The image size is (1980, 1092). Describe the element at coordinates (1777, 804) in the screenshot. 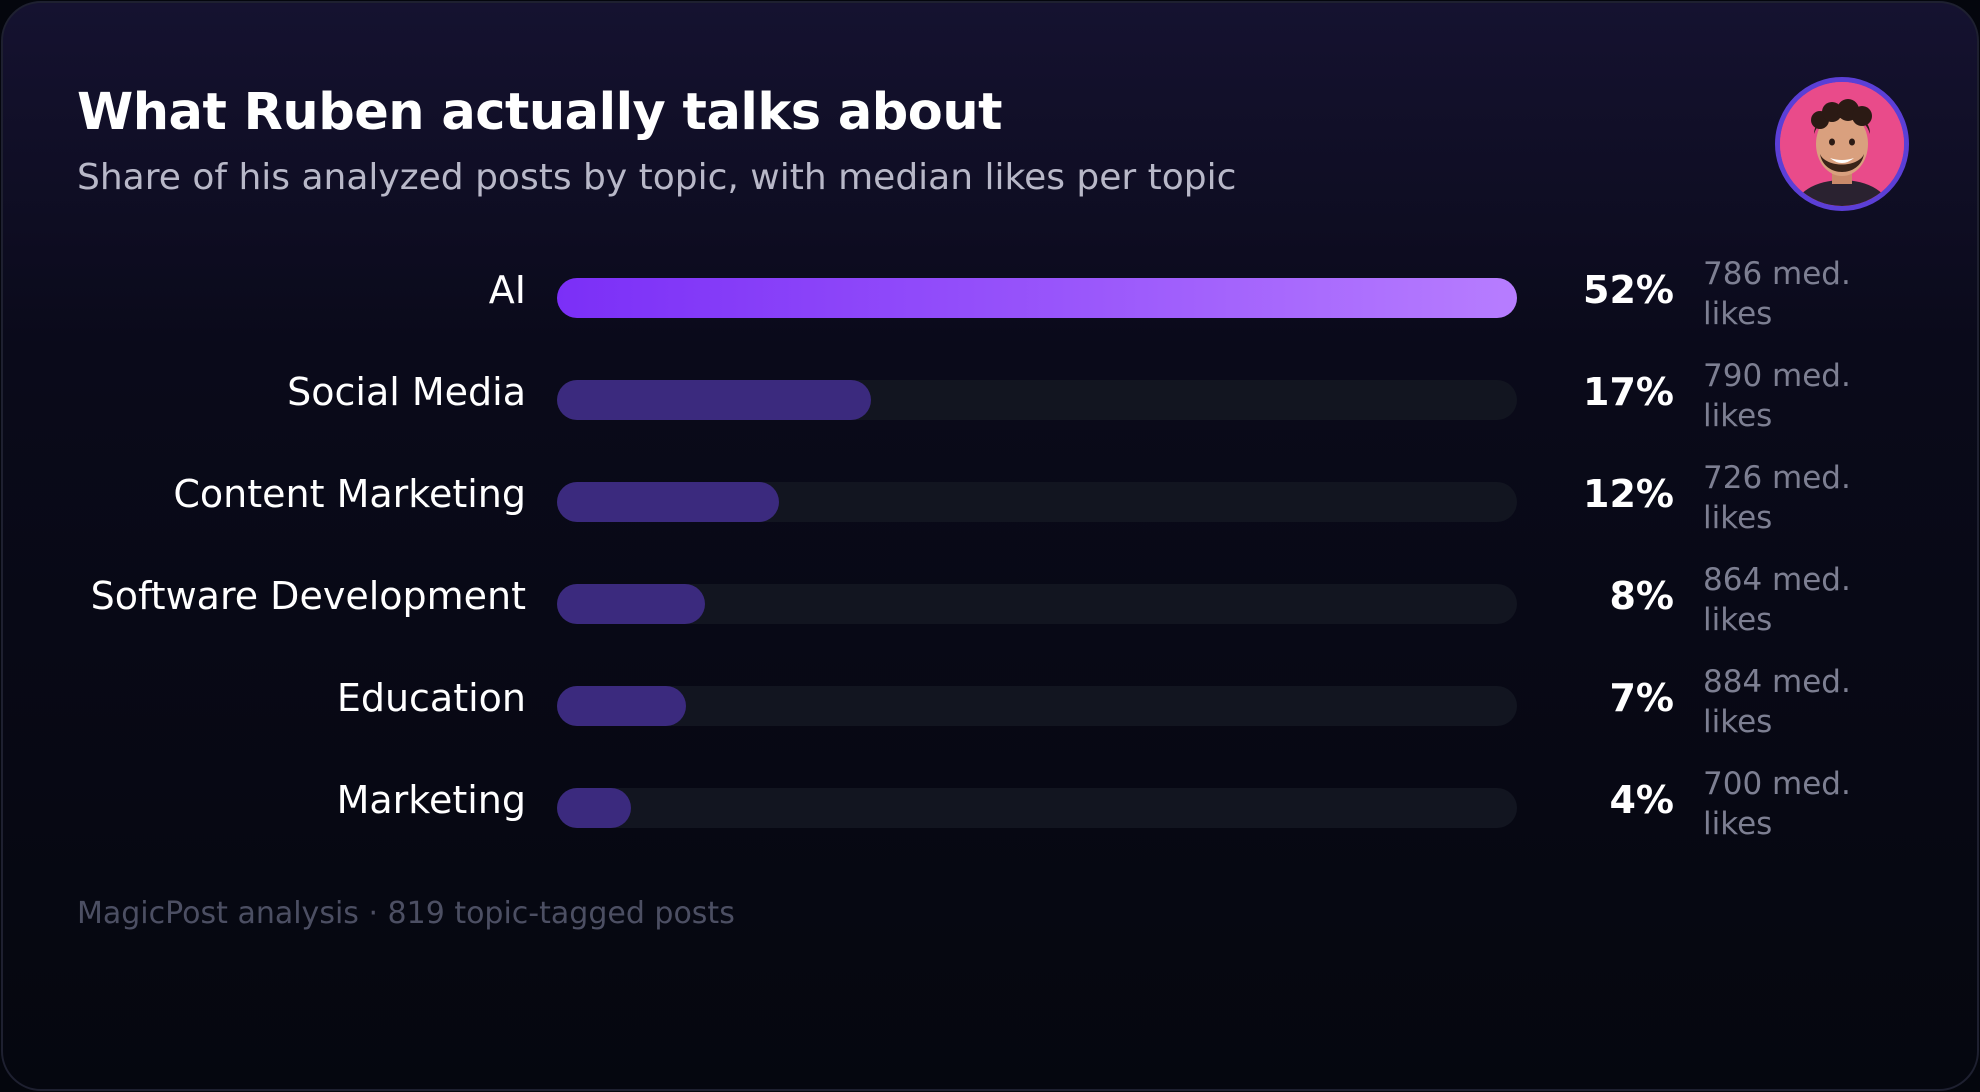

I see `median-likes-label: 700 med. likes` at that location.